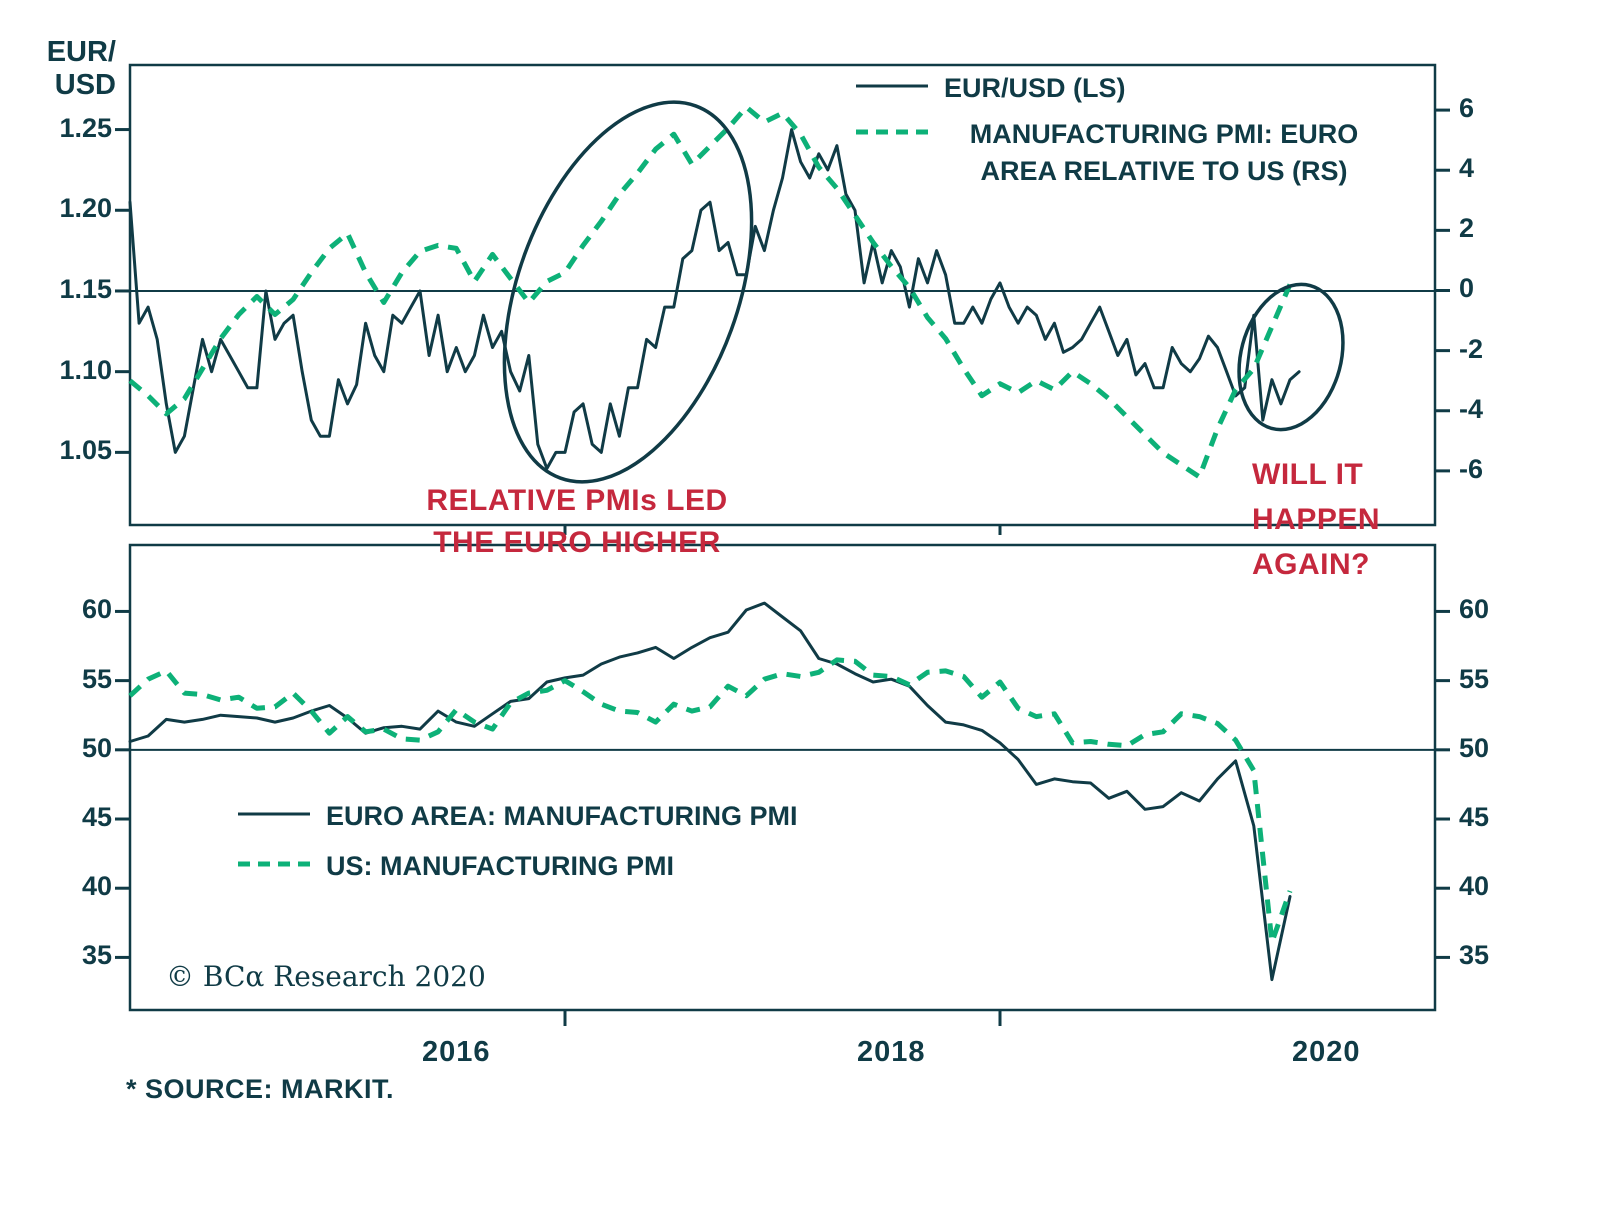 This screenshot has height=1218, width=1600. Describe the element at coordinates (1471, 348) in the screenshot. I see `y-tick-label-right: -2` at that location.